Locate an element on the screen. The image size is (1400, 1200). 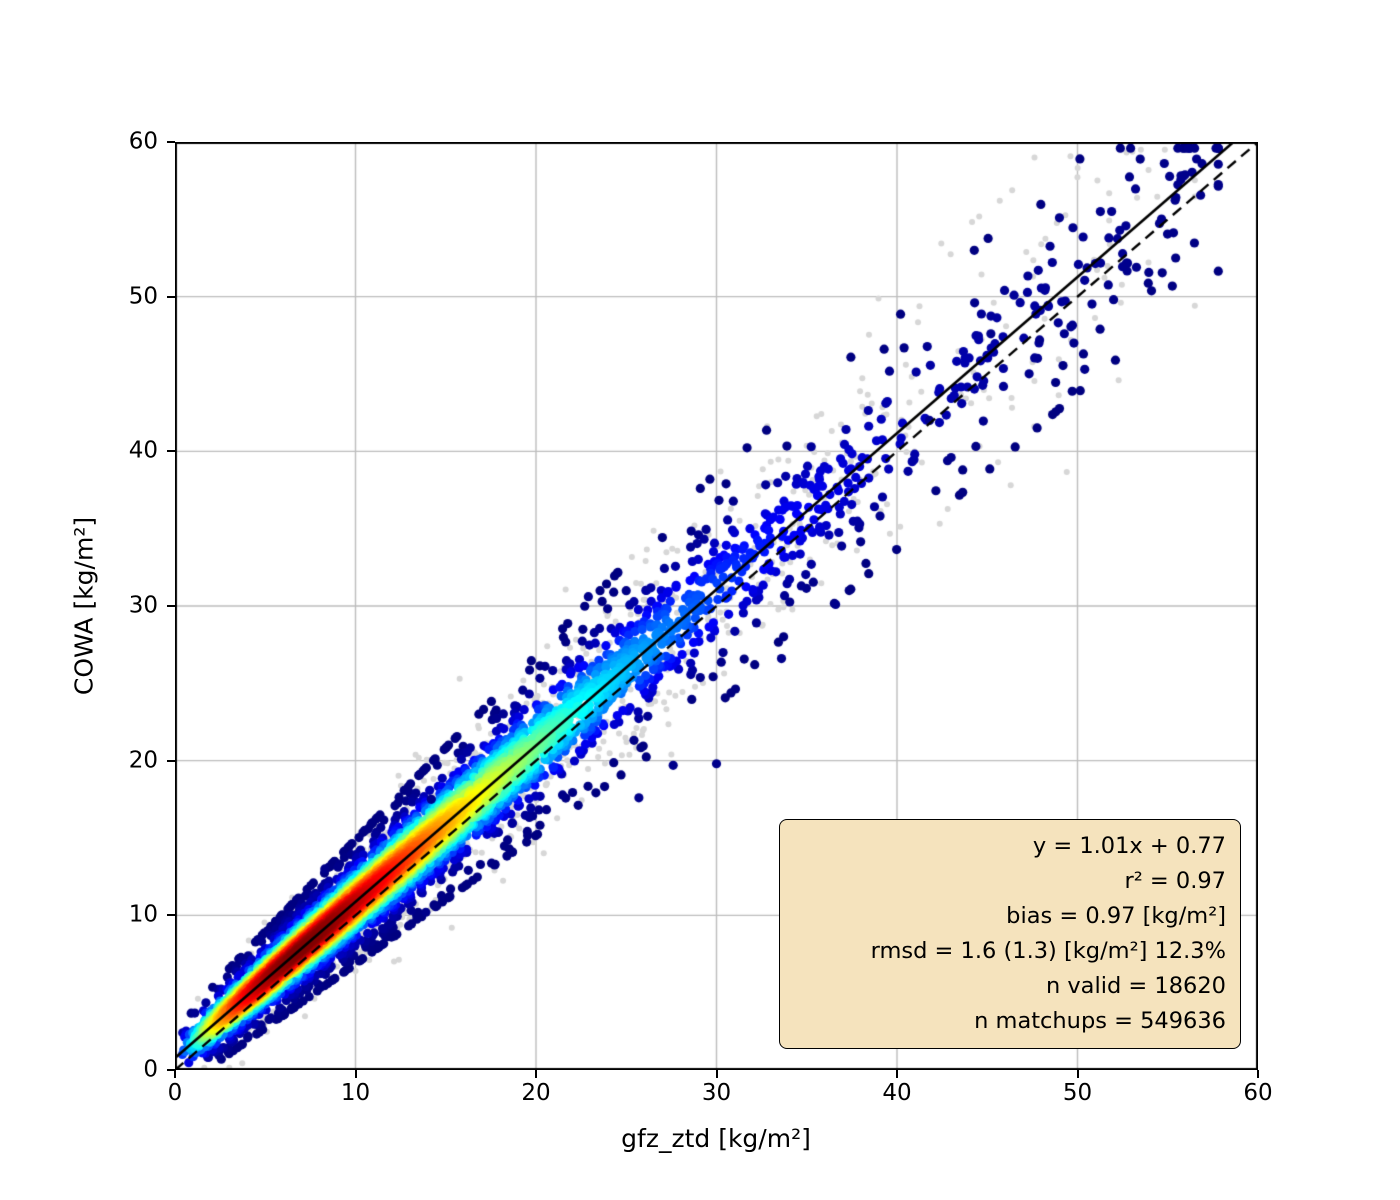
stats-line-nvalid: n valid = 18620 is located at coordinates (1135, 986).